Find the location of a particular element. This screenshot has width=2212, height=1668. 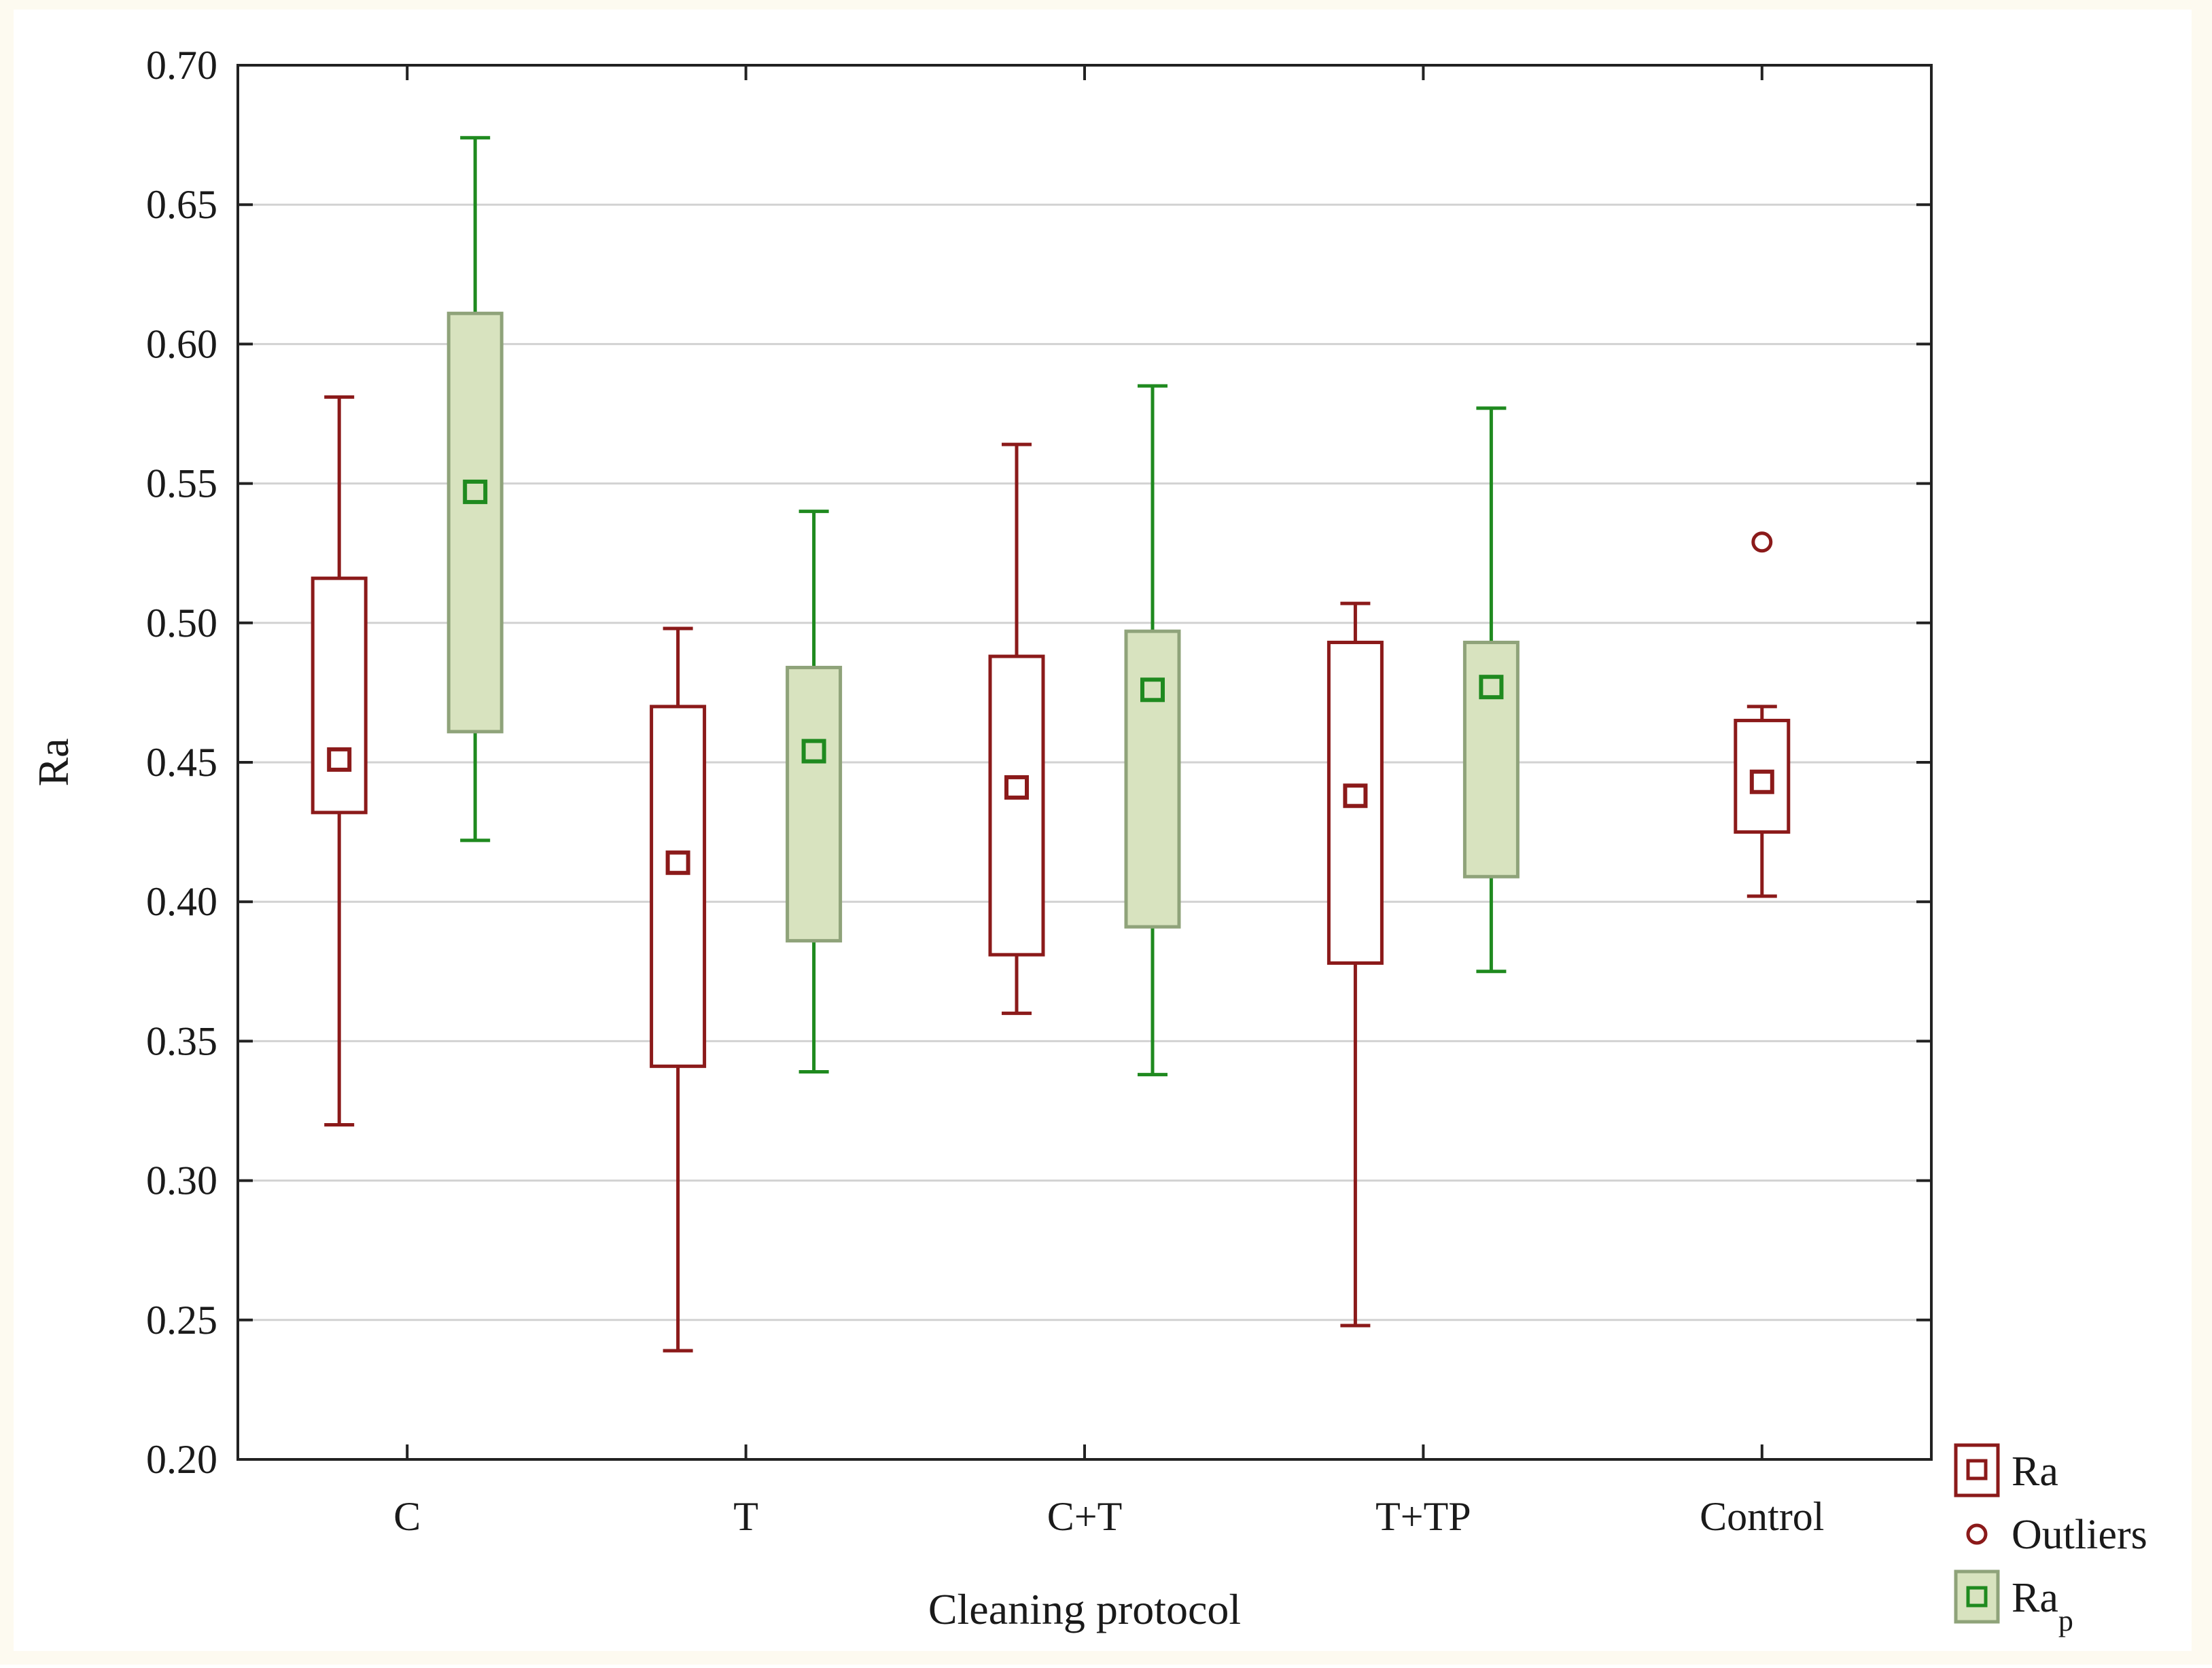

y-tick-label: 0.50 is located at coordinates (182, 623).